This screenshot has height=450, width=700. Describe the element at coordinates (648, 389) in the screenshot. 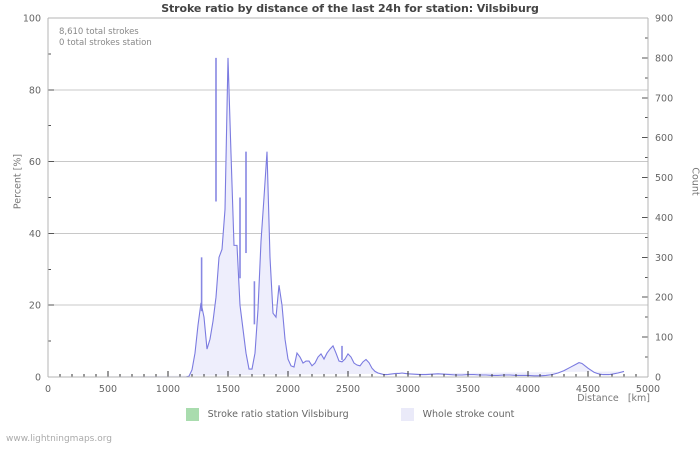

I see `svg-text: 5000` at that location.